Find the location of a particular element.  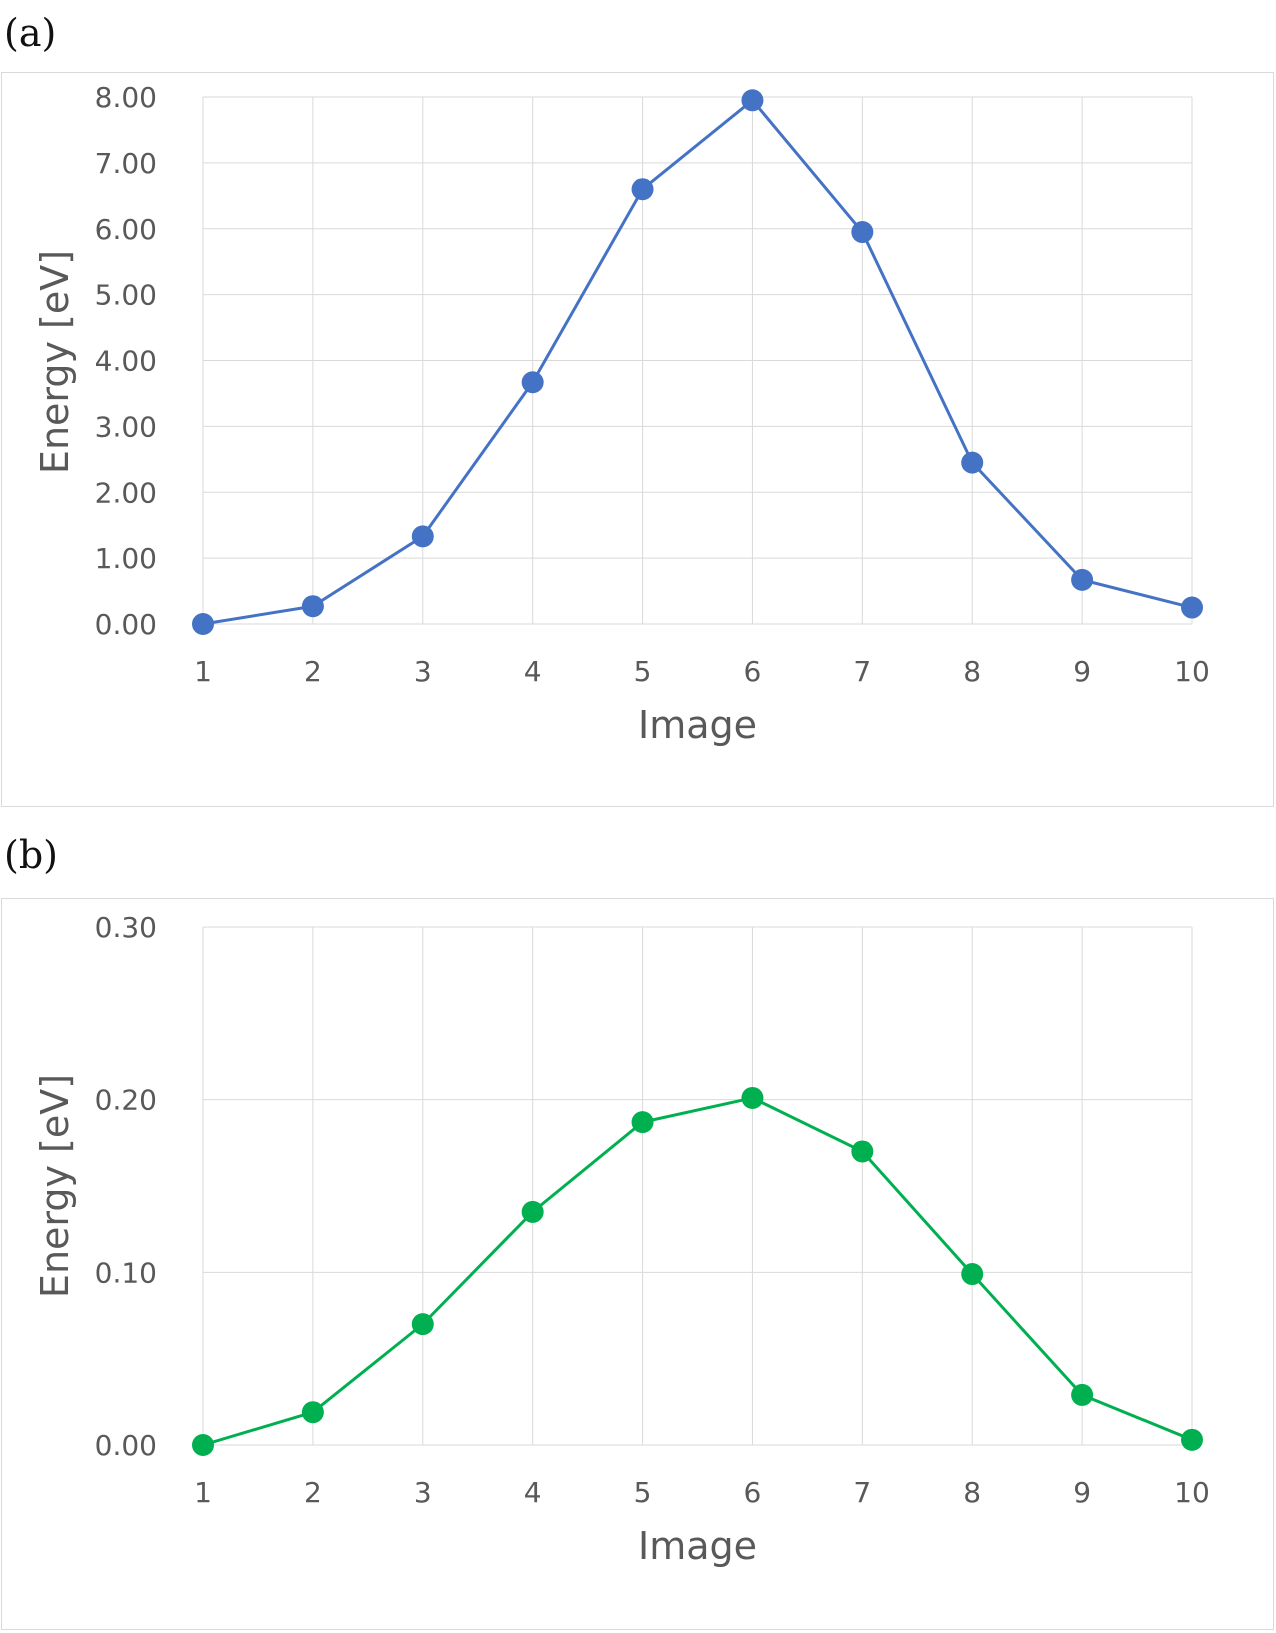

chart-a-x-axis-title: Image is located at coordinates (697, 725).